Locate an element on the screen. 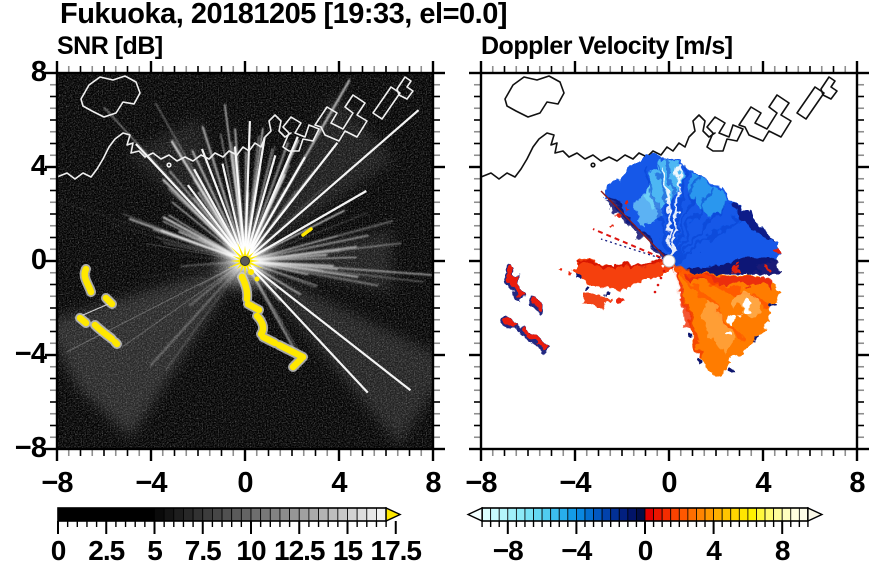  west-arm is located at coordinates (618, 273).